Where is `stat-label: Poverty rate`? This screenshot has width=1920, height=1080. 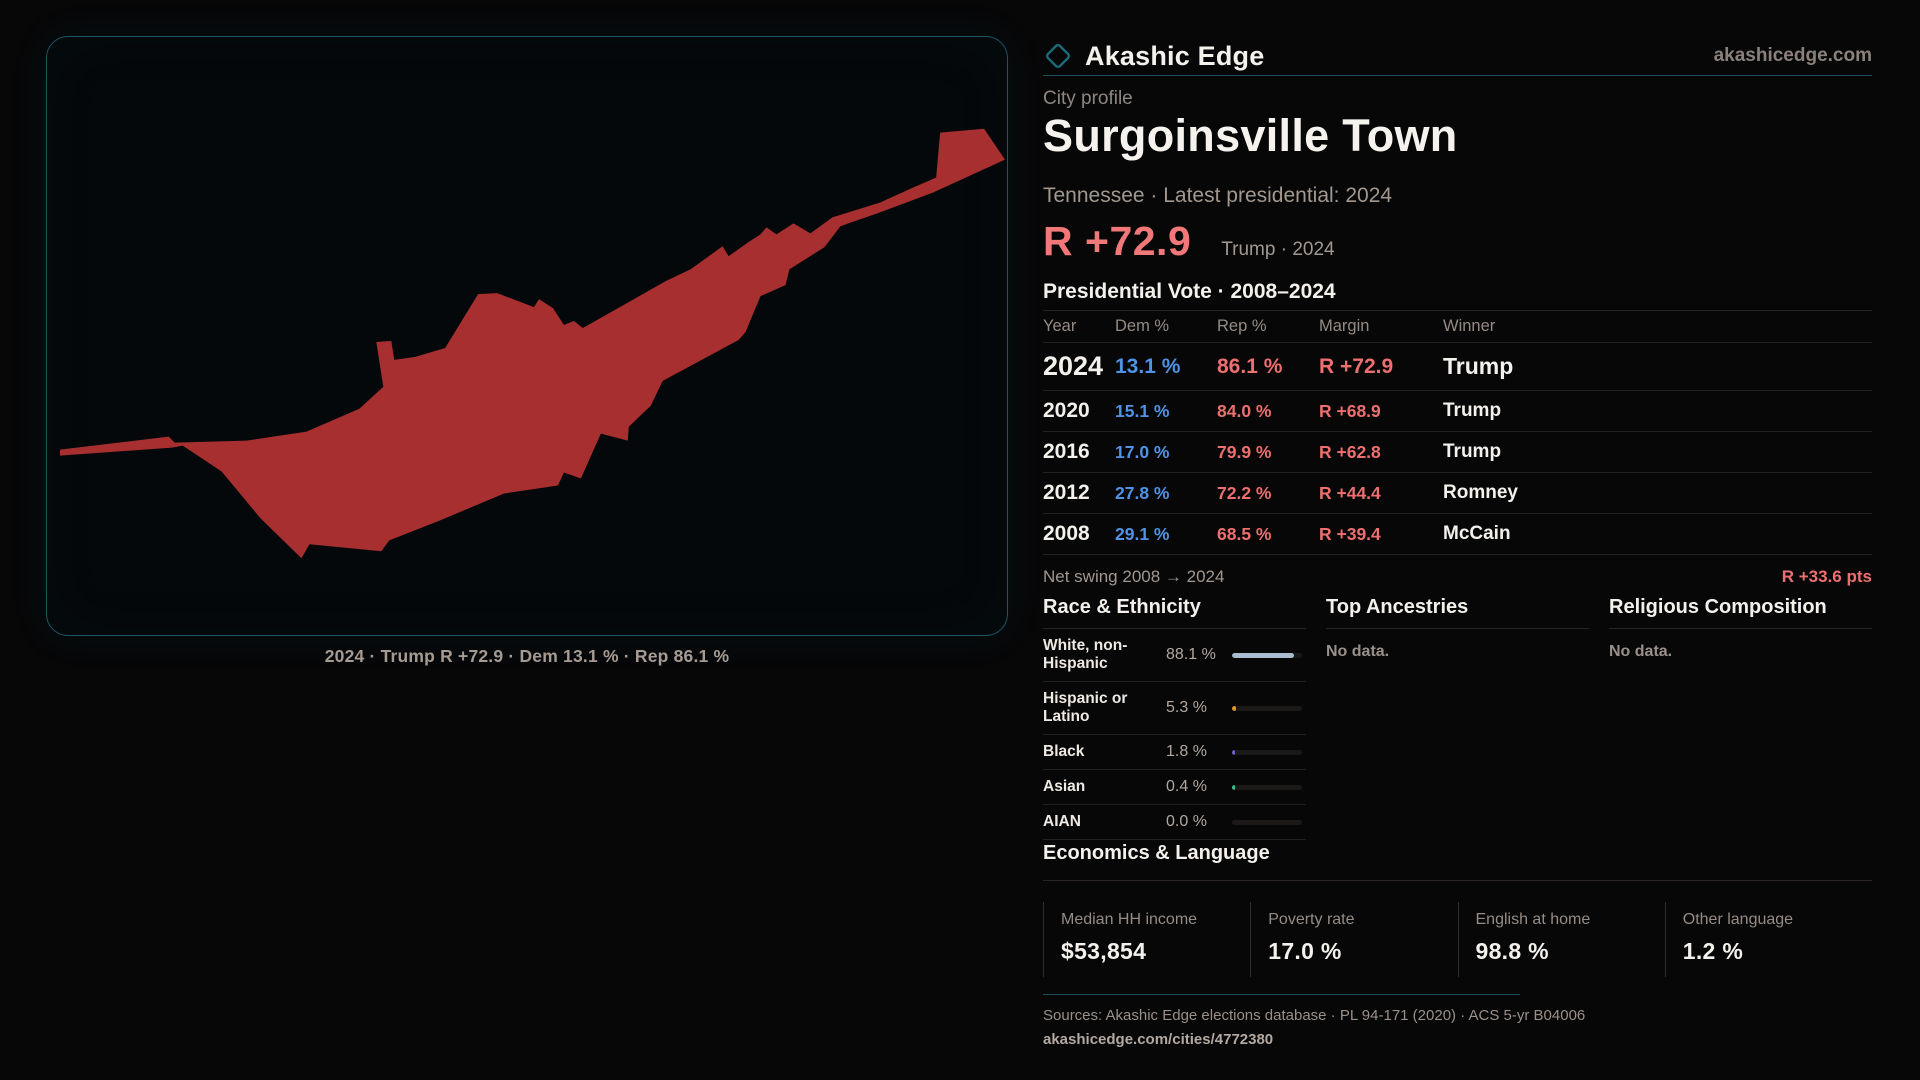 stat-label: Poverty rate is located at coordinates (1311, 919).